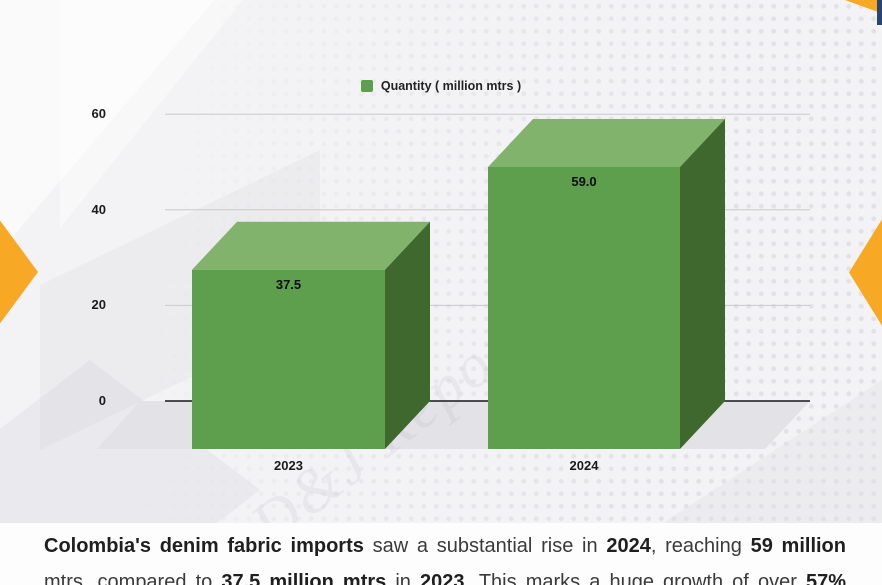 The height and width of the screenshot is (585, 882). Describe the element at coordinates (606, 142) in the screenshot. I see `bar-top-2024` at that location.